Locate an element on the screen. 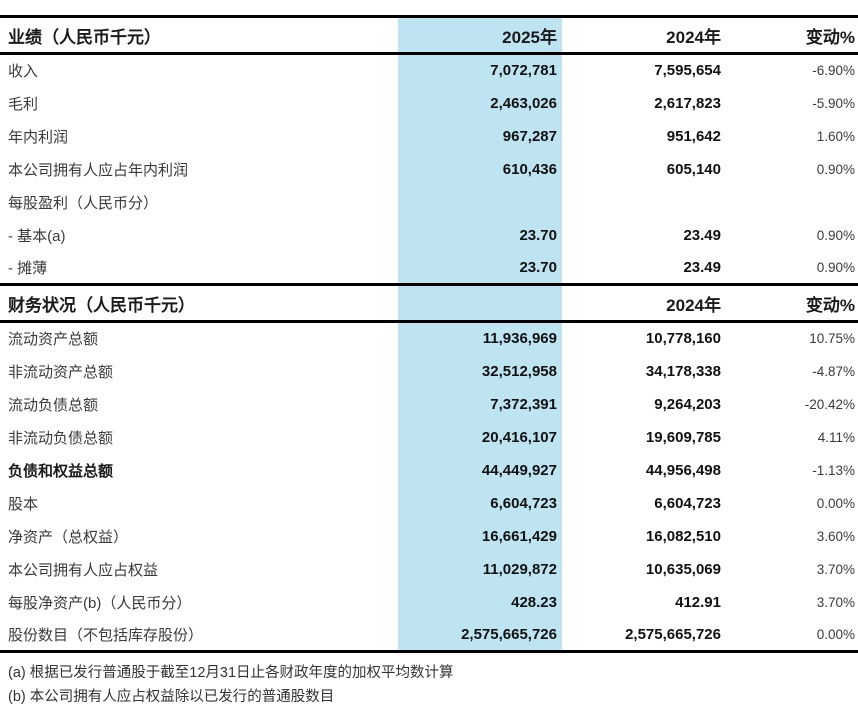 Image resolution: width=858 pixels, height=717 pixels. row-label: 每股盈利（人民币分） is located at coordinates (83, 203).